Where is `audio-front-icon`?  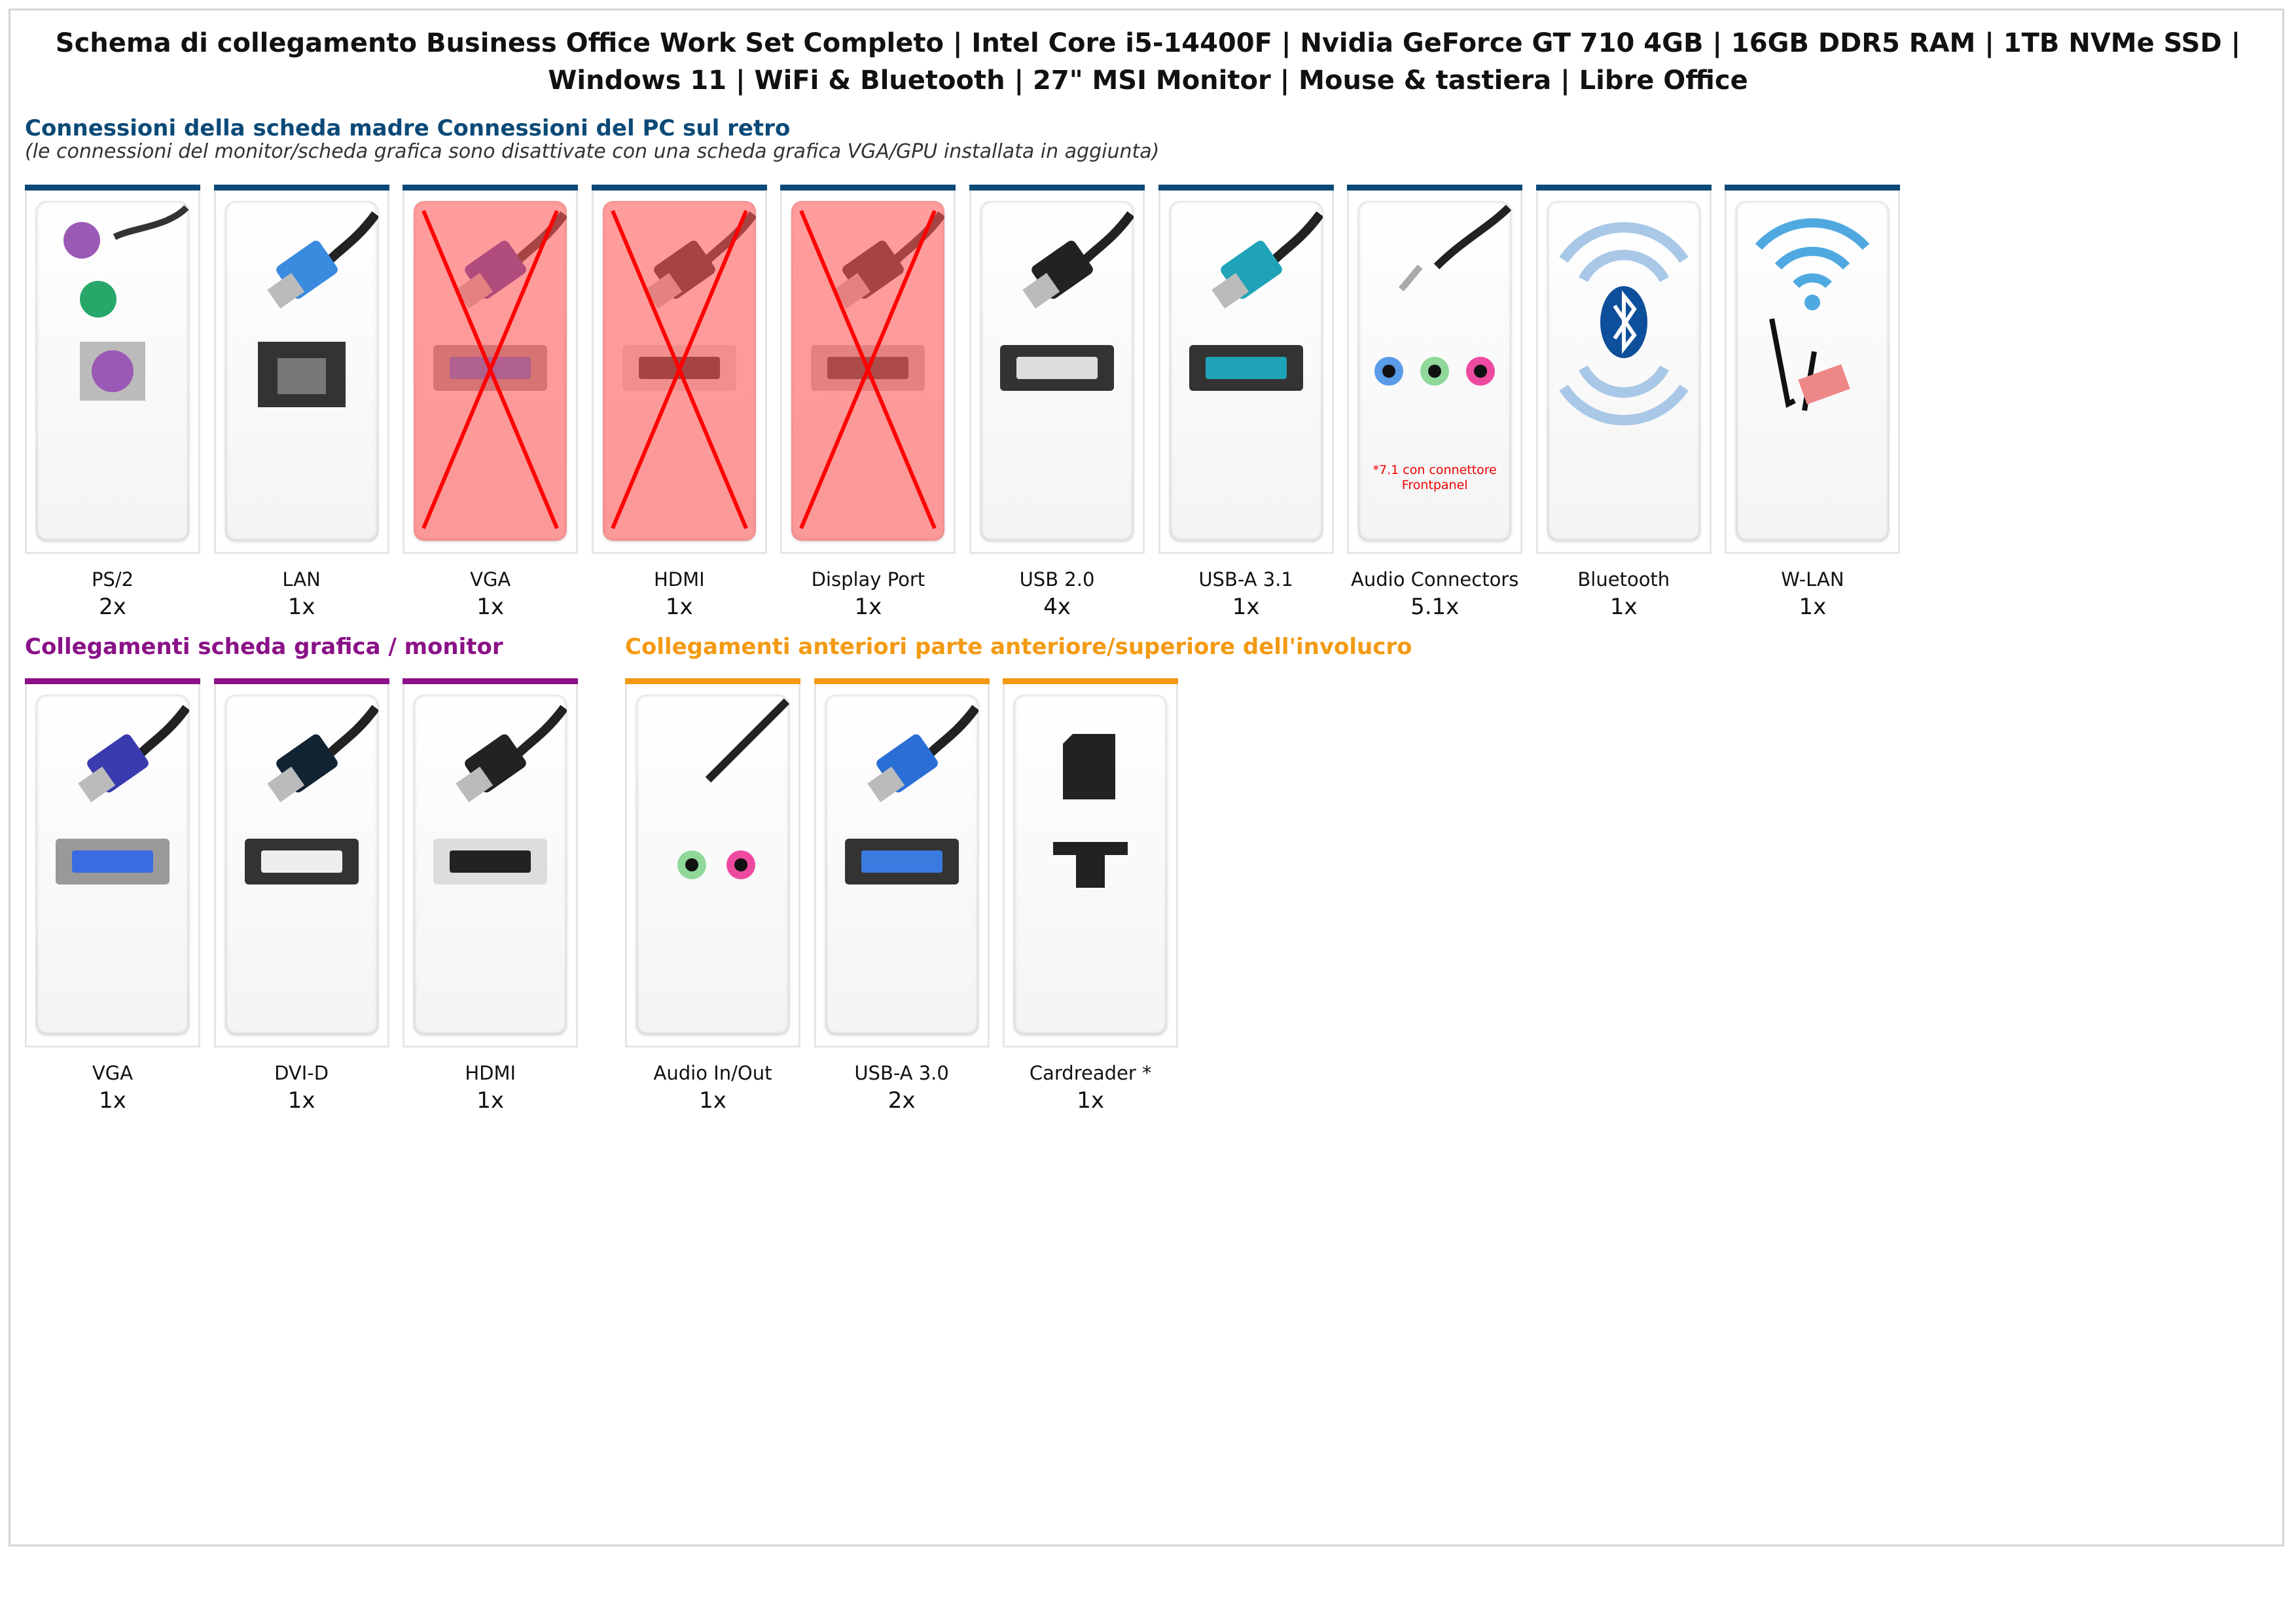
audio-front-icon is located at coordinates (733, 788).